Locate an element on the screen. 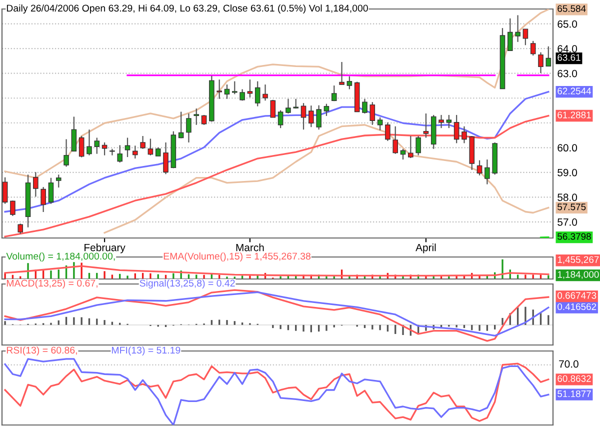  data-label: 61.2881 is located at coordinates (574, 115).